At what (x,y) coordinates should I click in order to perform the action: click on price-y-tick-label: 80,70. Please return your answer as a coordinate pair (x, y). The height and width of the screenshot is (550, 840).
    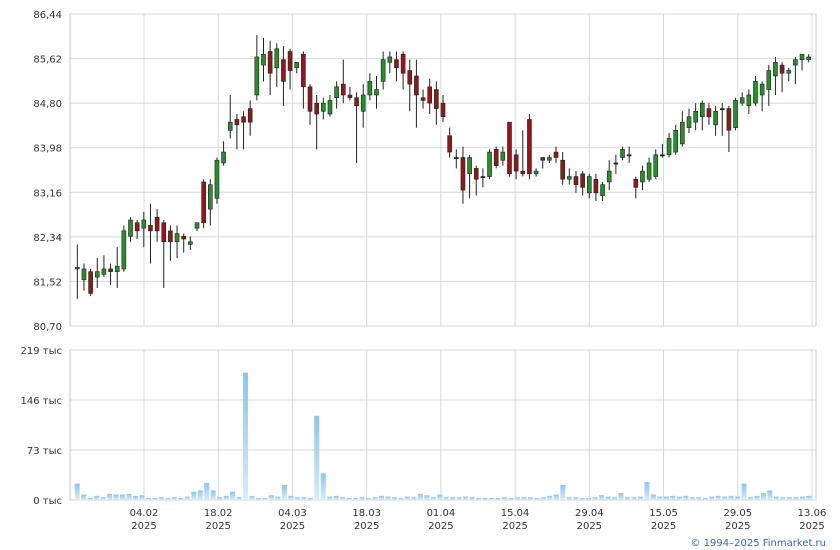
    Looking at the image, I should click on (47, 327).